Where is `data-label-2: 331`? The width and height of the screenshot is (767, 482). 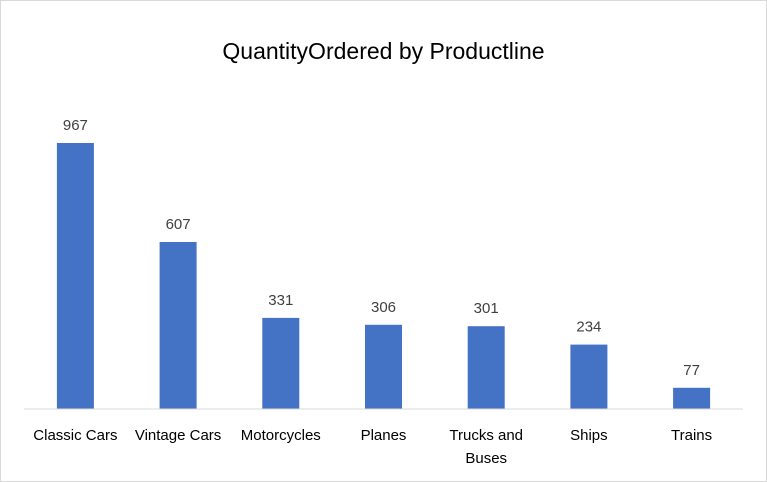
data-label-2: 331 is located at coordinates (280, 300).